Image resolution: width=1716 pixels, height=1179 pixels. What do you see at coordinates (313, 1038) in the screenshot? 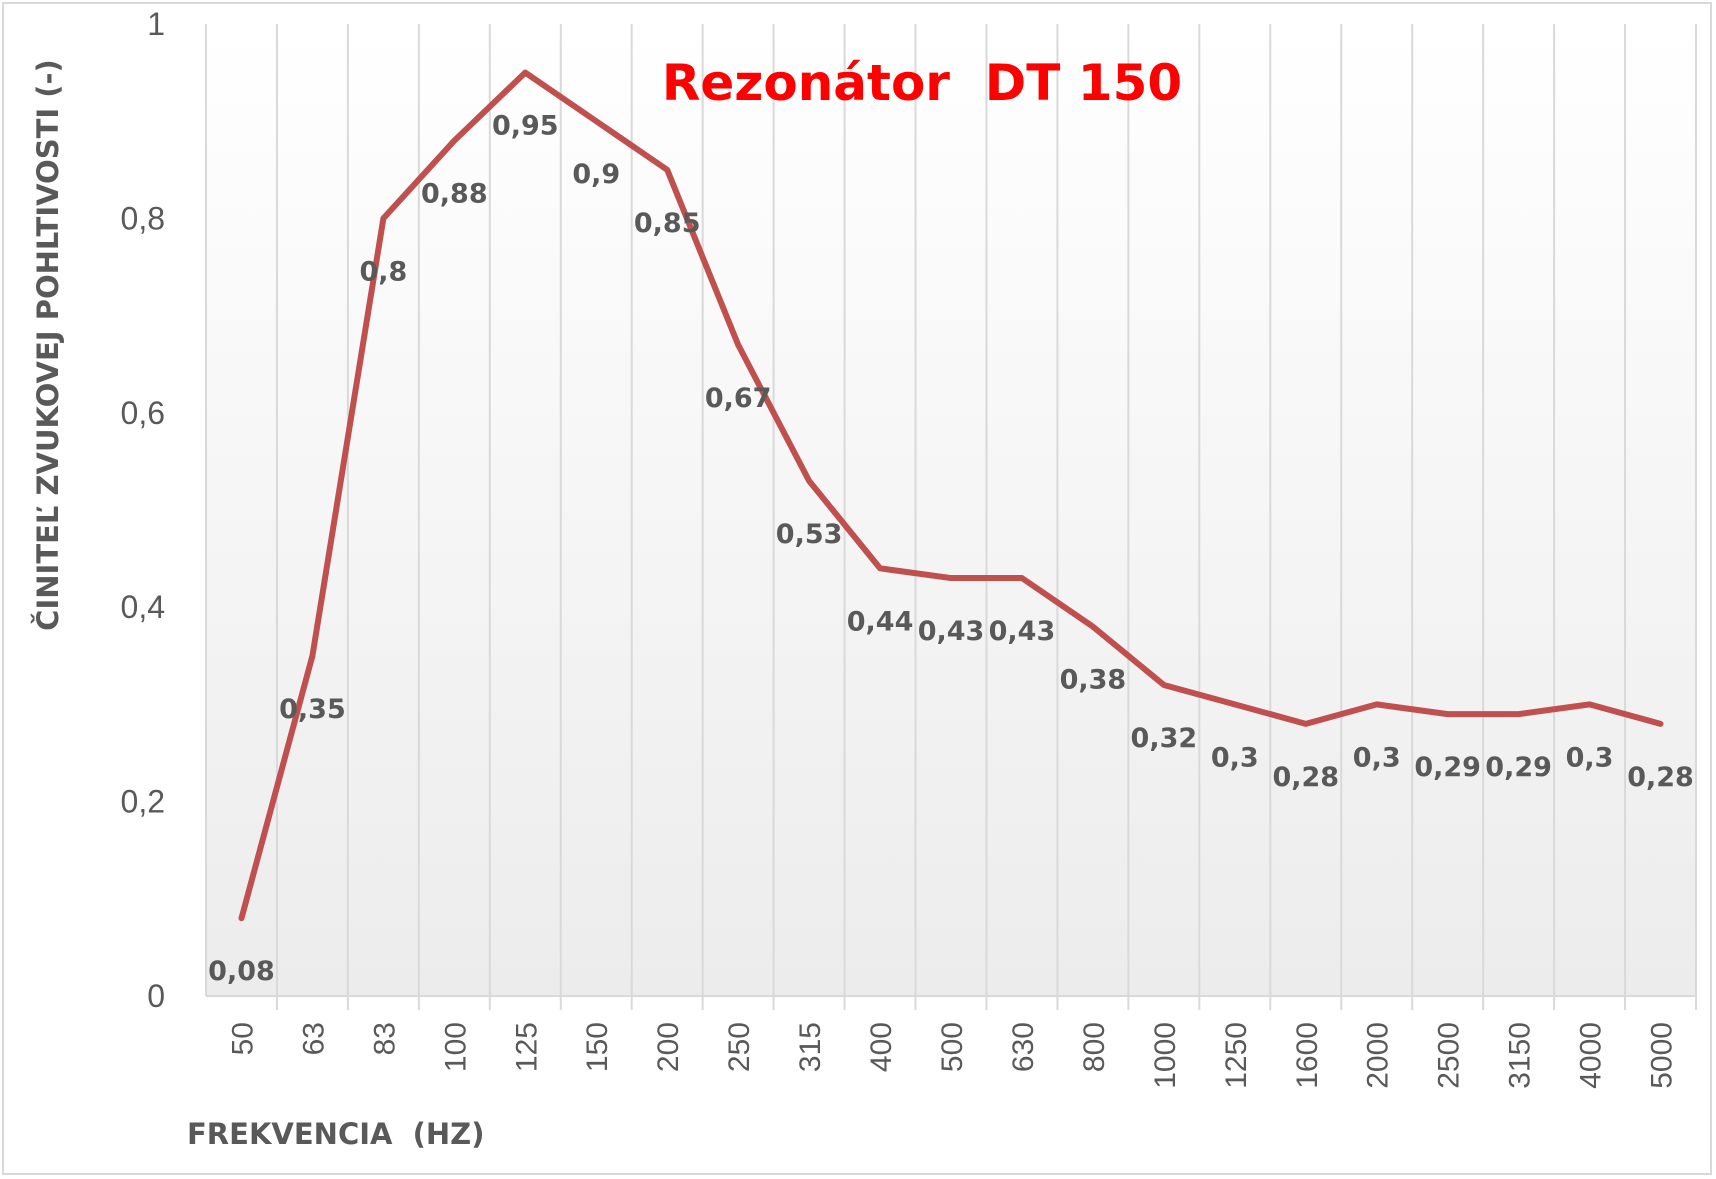
I see `x-tick-label: 63` at bounding box center [313, 1038].